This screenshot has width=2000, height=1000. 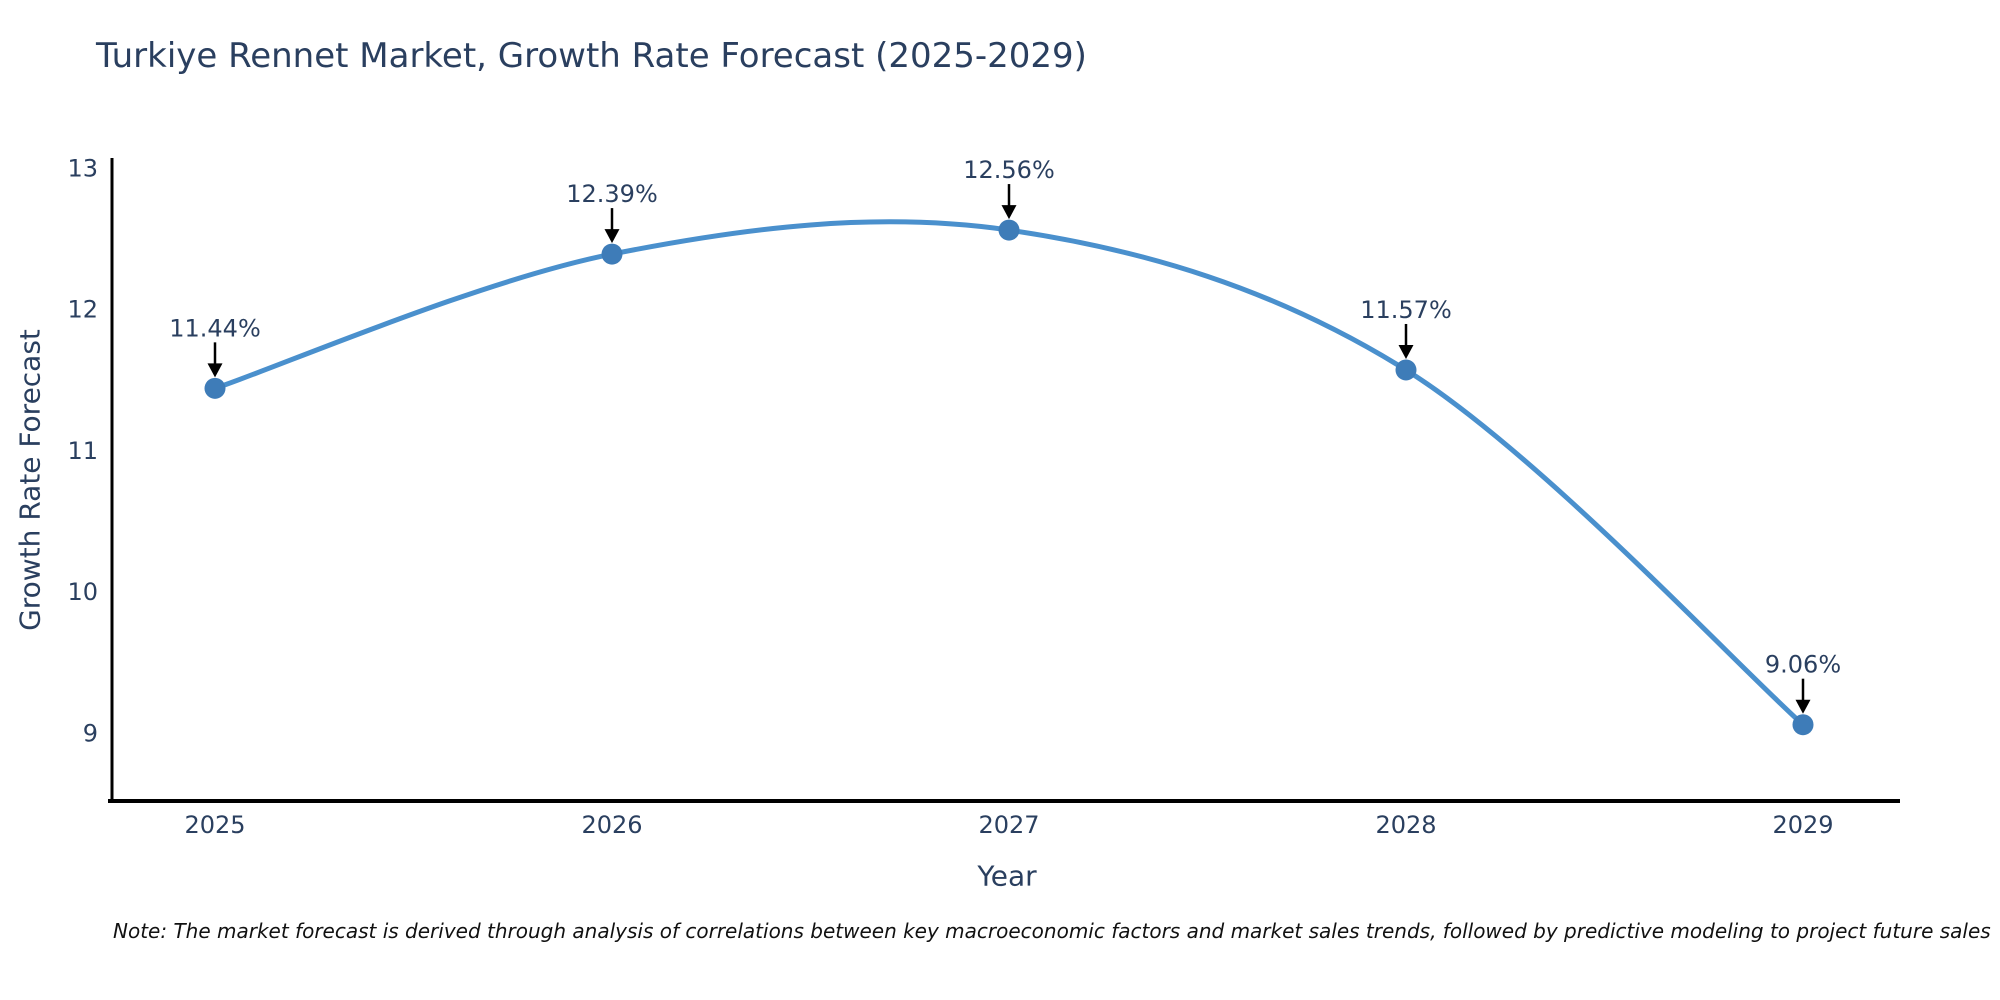 I want to click on data-point-annotation: 9.06%, so click(x=1803, y=665).